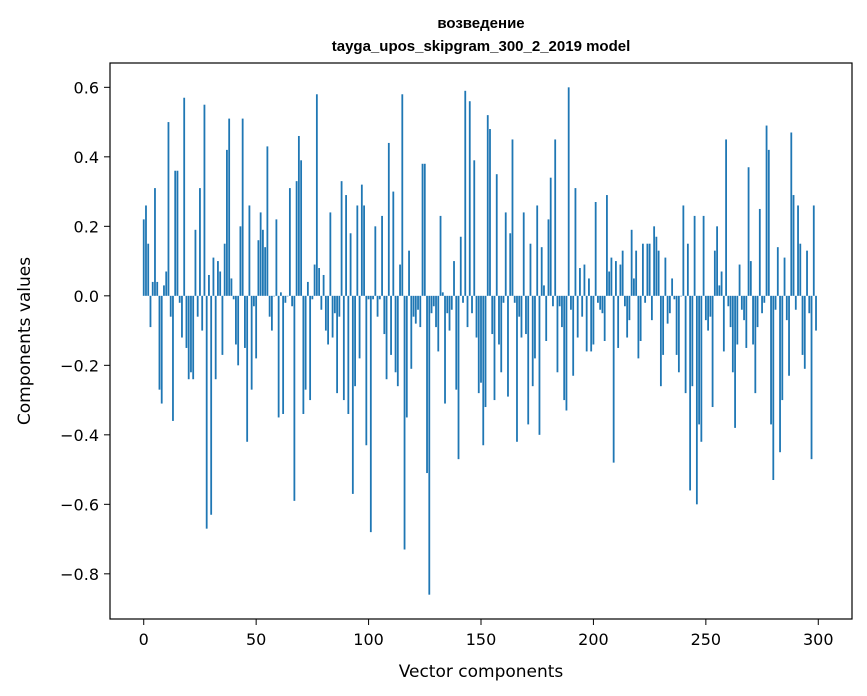  Describe the element at coordinates (85, 331) in the screenshot. I see `y-axis-ticks: −0.8 −0.6 −0.4 −0.2 0.0 0.2 0.4 0.6` at that location.